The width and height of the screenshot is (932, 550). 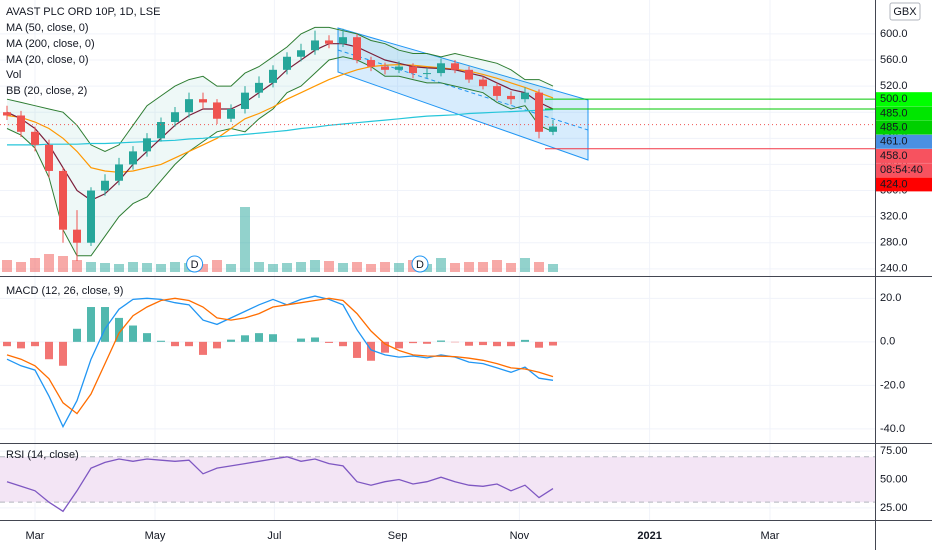 I want to click on legend-entry: MA (200, close, 0), so click(x=50, y=44).